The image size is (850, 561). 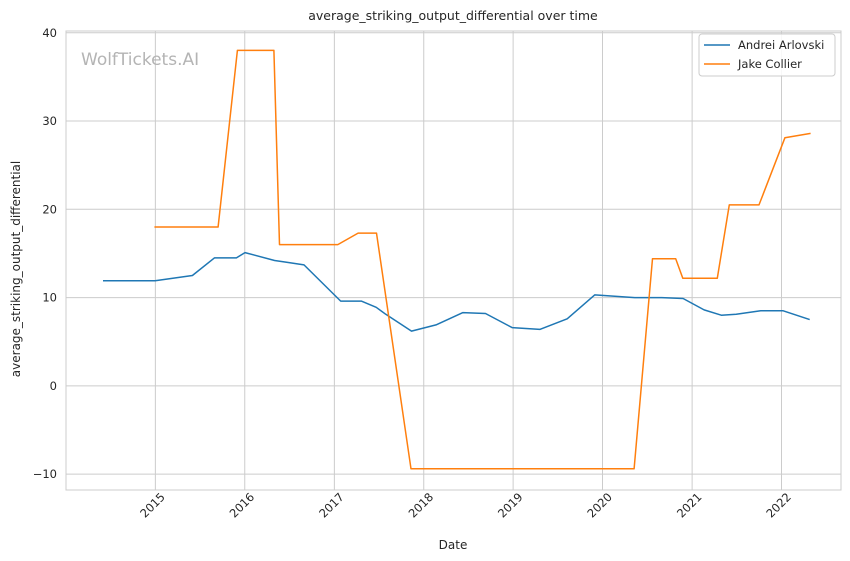 I want to click on y-tick-label-2: 10, so click(x=49, y=298).